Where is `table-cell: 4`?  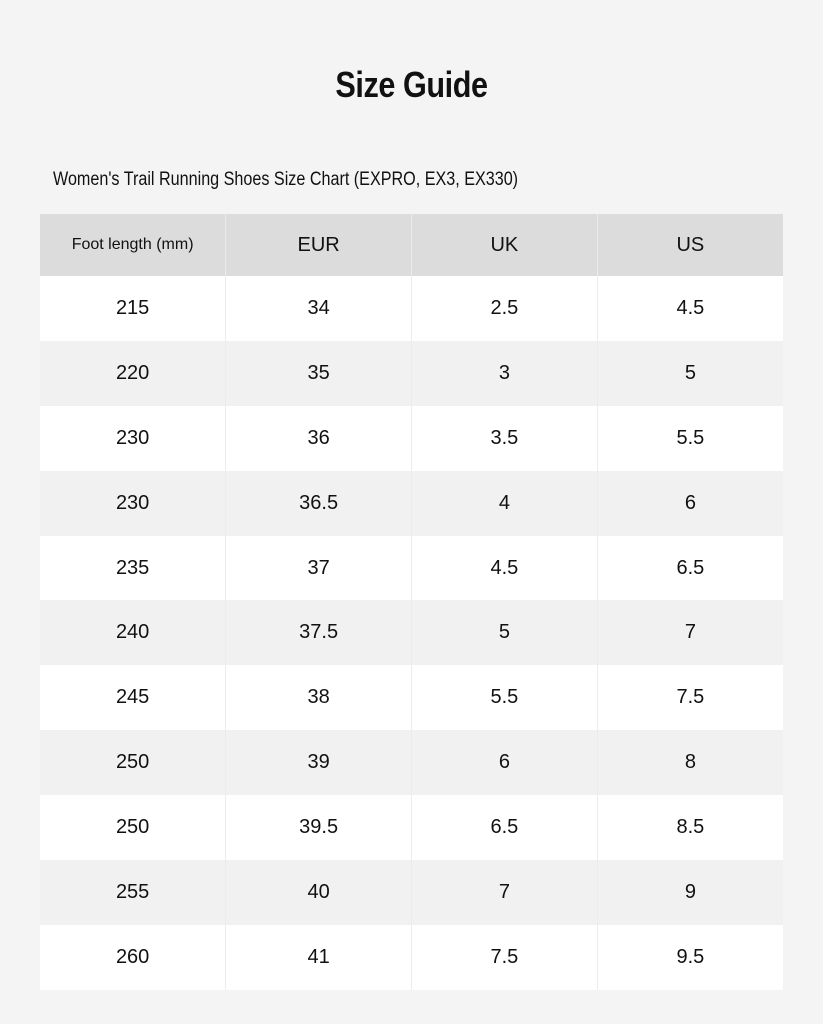 table-cell: 4 is located at coordinates (504, 503).